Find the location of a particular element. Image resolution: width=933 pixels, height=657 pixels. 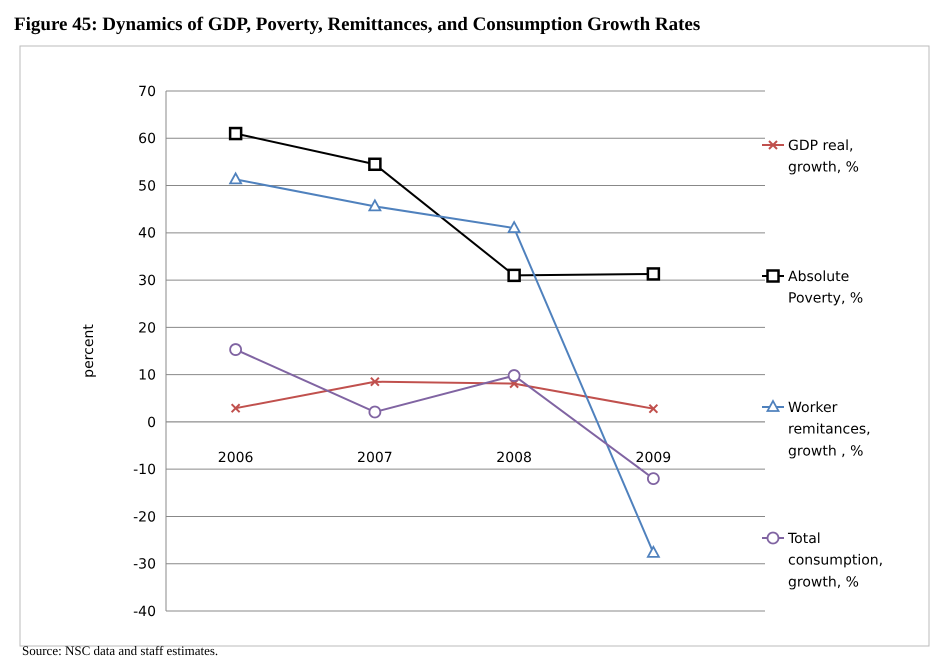

y-tick-label: 0 is located at coordinates (151, 422).